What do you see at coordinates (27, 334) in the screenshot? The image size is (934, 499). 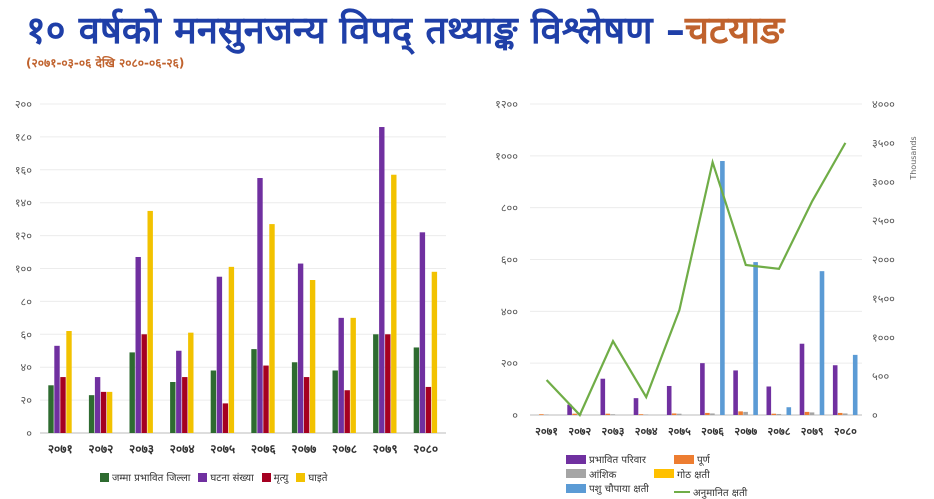 I see `y-tick-label: ६०` at bounding box center [27, 334].